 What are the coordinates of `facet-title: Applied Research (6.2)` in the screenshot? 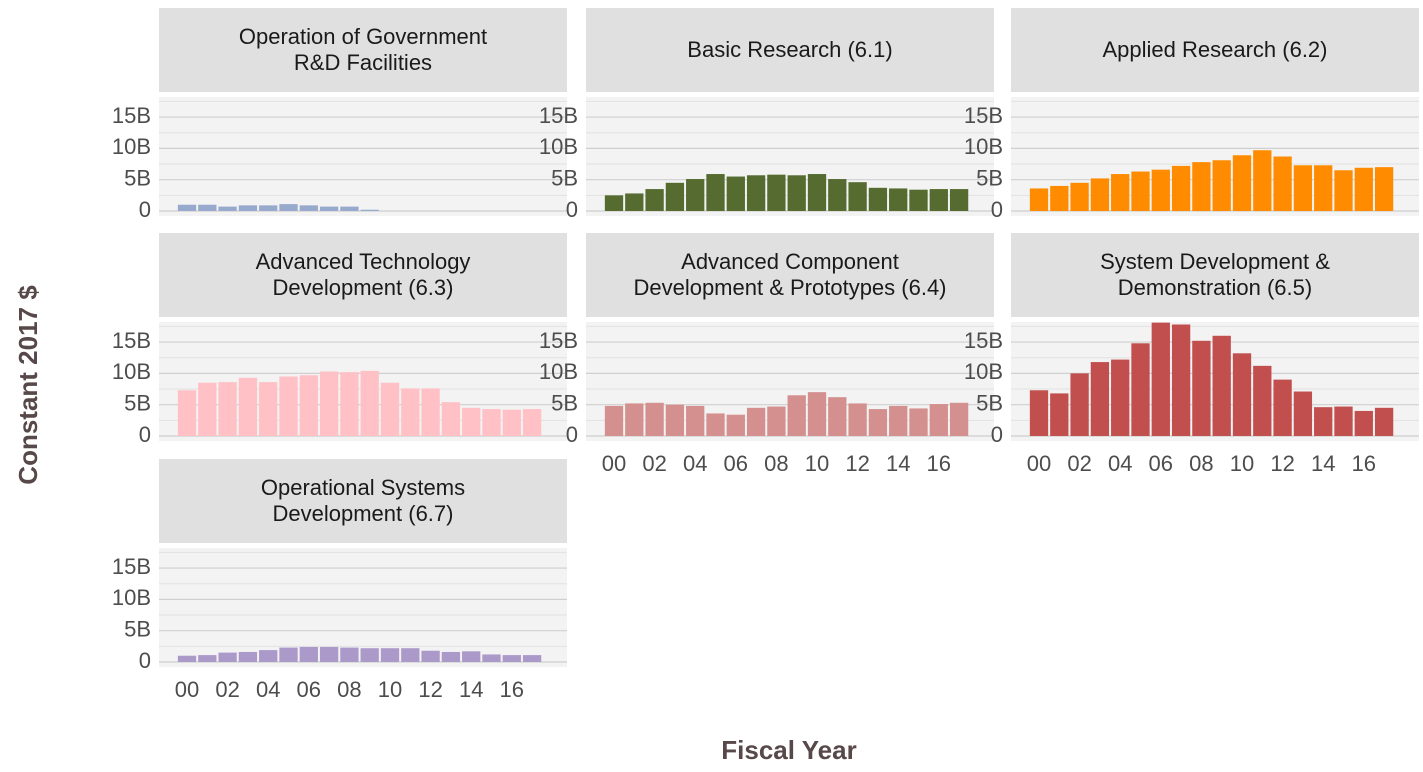 It's located at (1215, 50).